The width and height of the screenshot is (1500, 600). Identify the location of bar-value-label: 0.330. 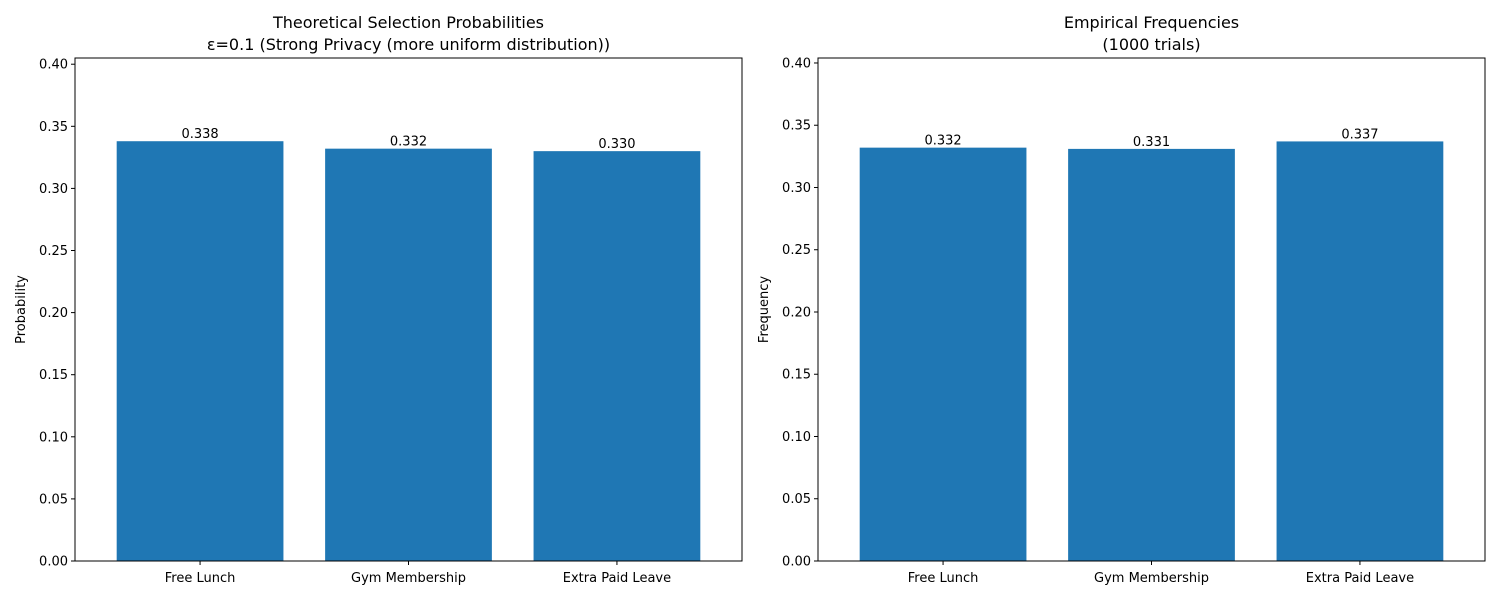
(616, 144).